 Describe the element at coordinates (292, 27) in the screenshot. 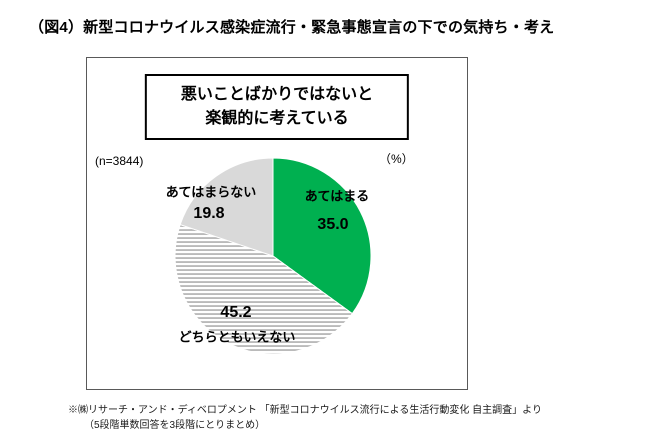

I see `page-title: （図4）新型コロナウイルス感染症流行・緊急事態宣言の下での気持ち・考え` at that location.